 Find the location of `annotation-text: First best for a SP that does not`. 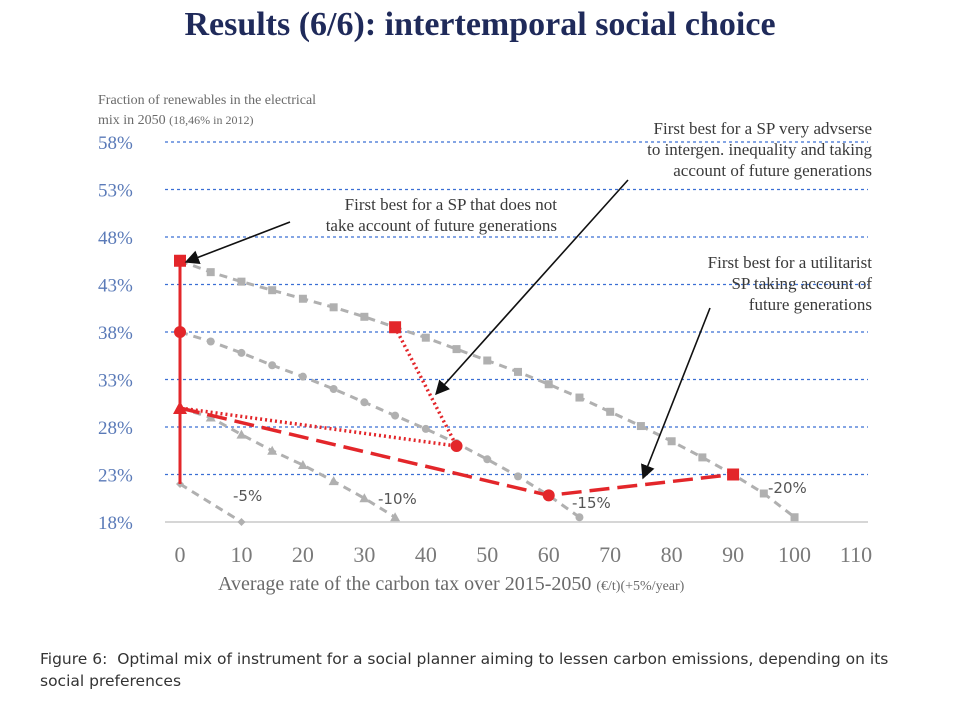

annotation-text: First best for a SP that does not is located at coordinates (451, 204).